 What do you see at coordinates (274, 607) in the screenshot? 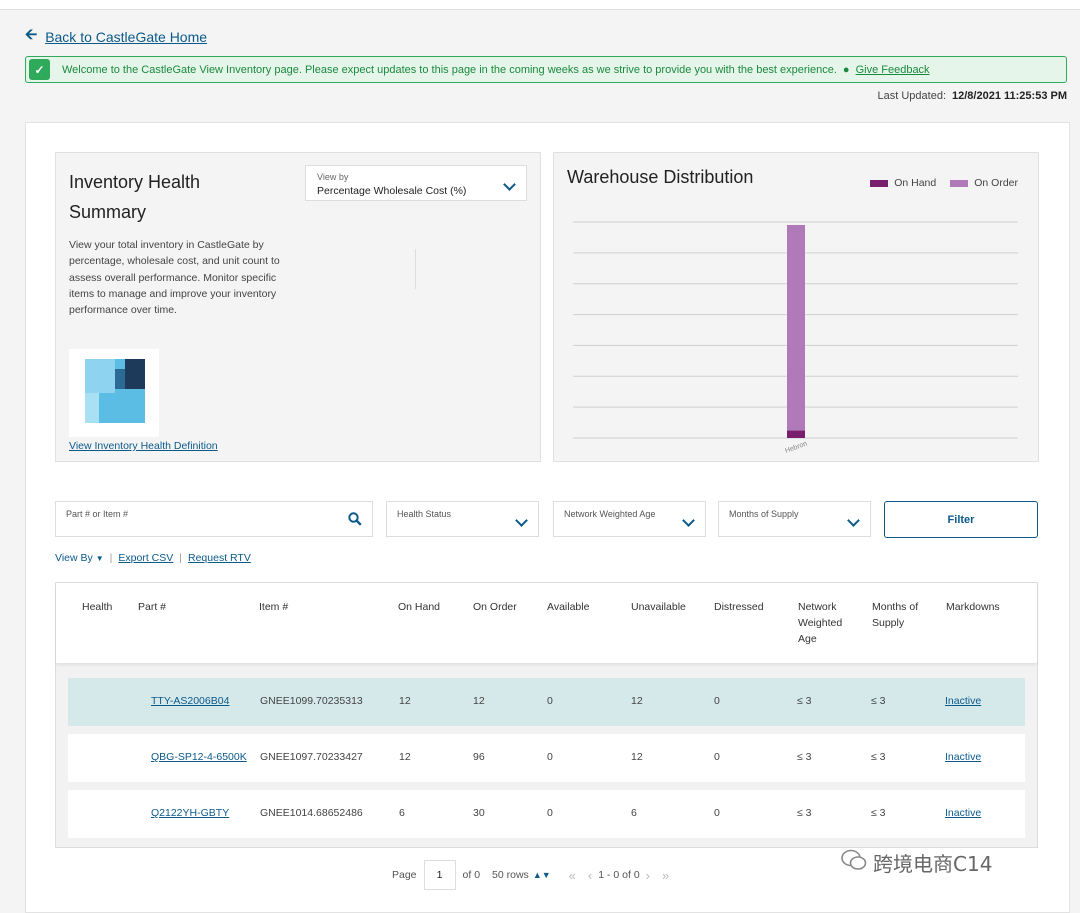
I see `header-item: Item #` at bounding box center [274, 607].